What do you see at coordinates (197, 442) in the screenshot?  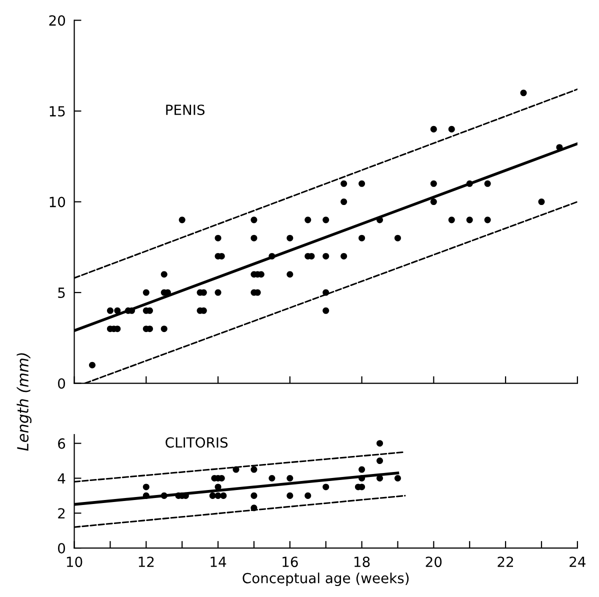 I see `annotation: CLITORIS` at bounding box center [197, 442].